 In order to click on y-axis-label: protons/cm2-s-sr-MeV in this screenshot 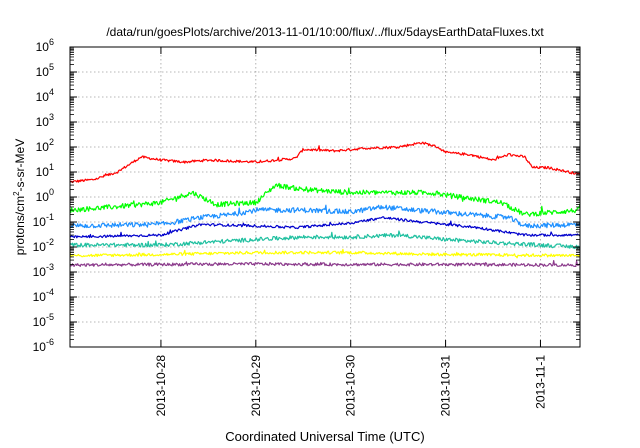, I will do `click(19, 197)`.